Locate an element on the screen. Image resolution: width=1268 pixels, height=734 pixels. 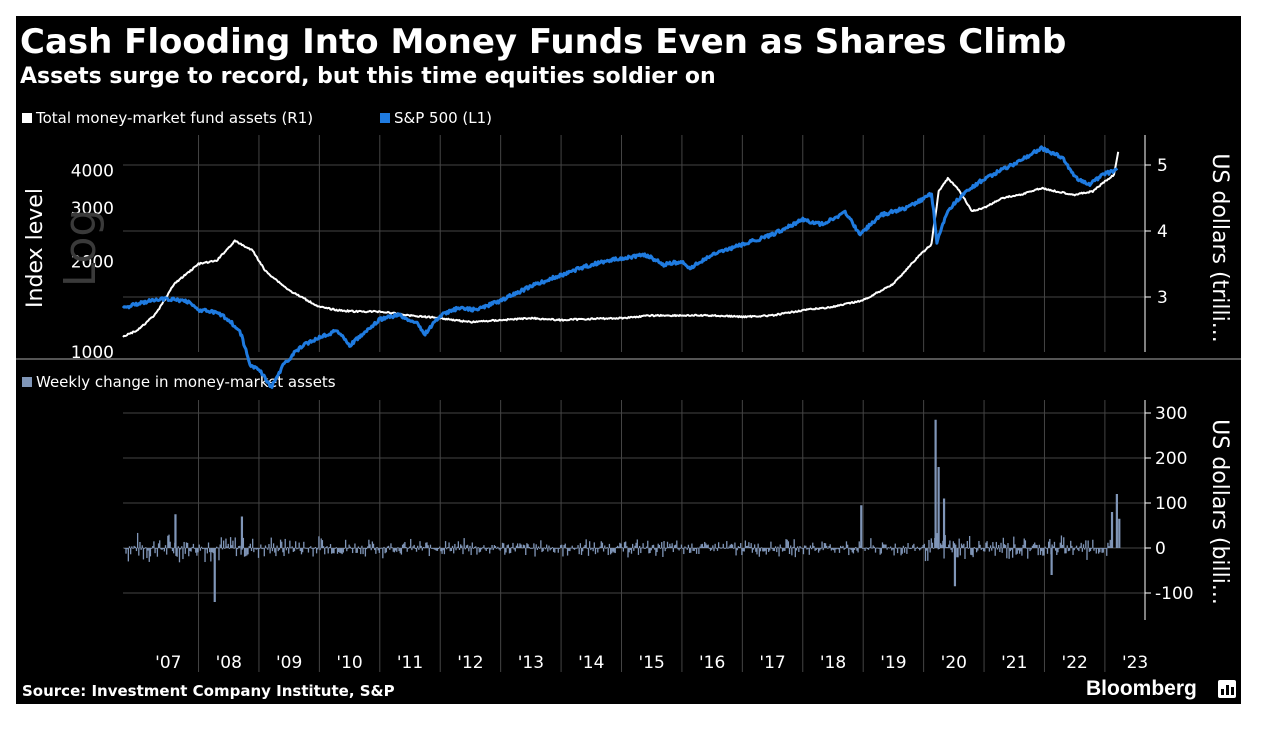
left-tick-label: 2000 is located at coordinates (92, 262).